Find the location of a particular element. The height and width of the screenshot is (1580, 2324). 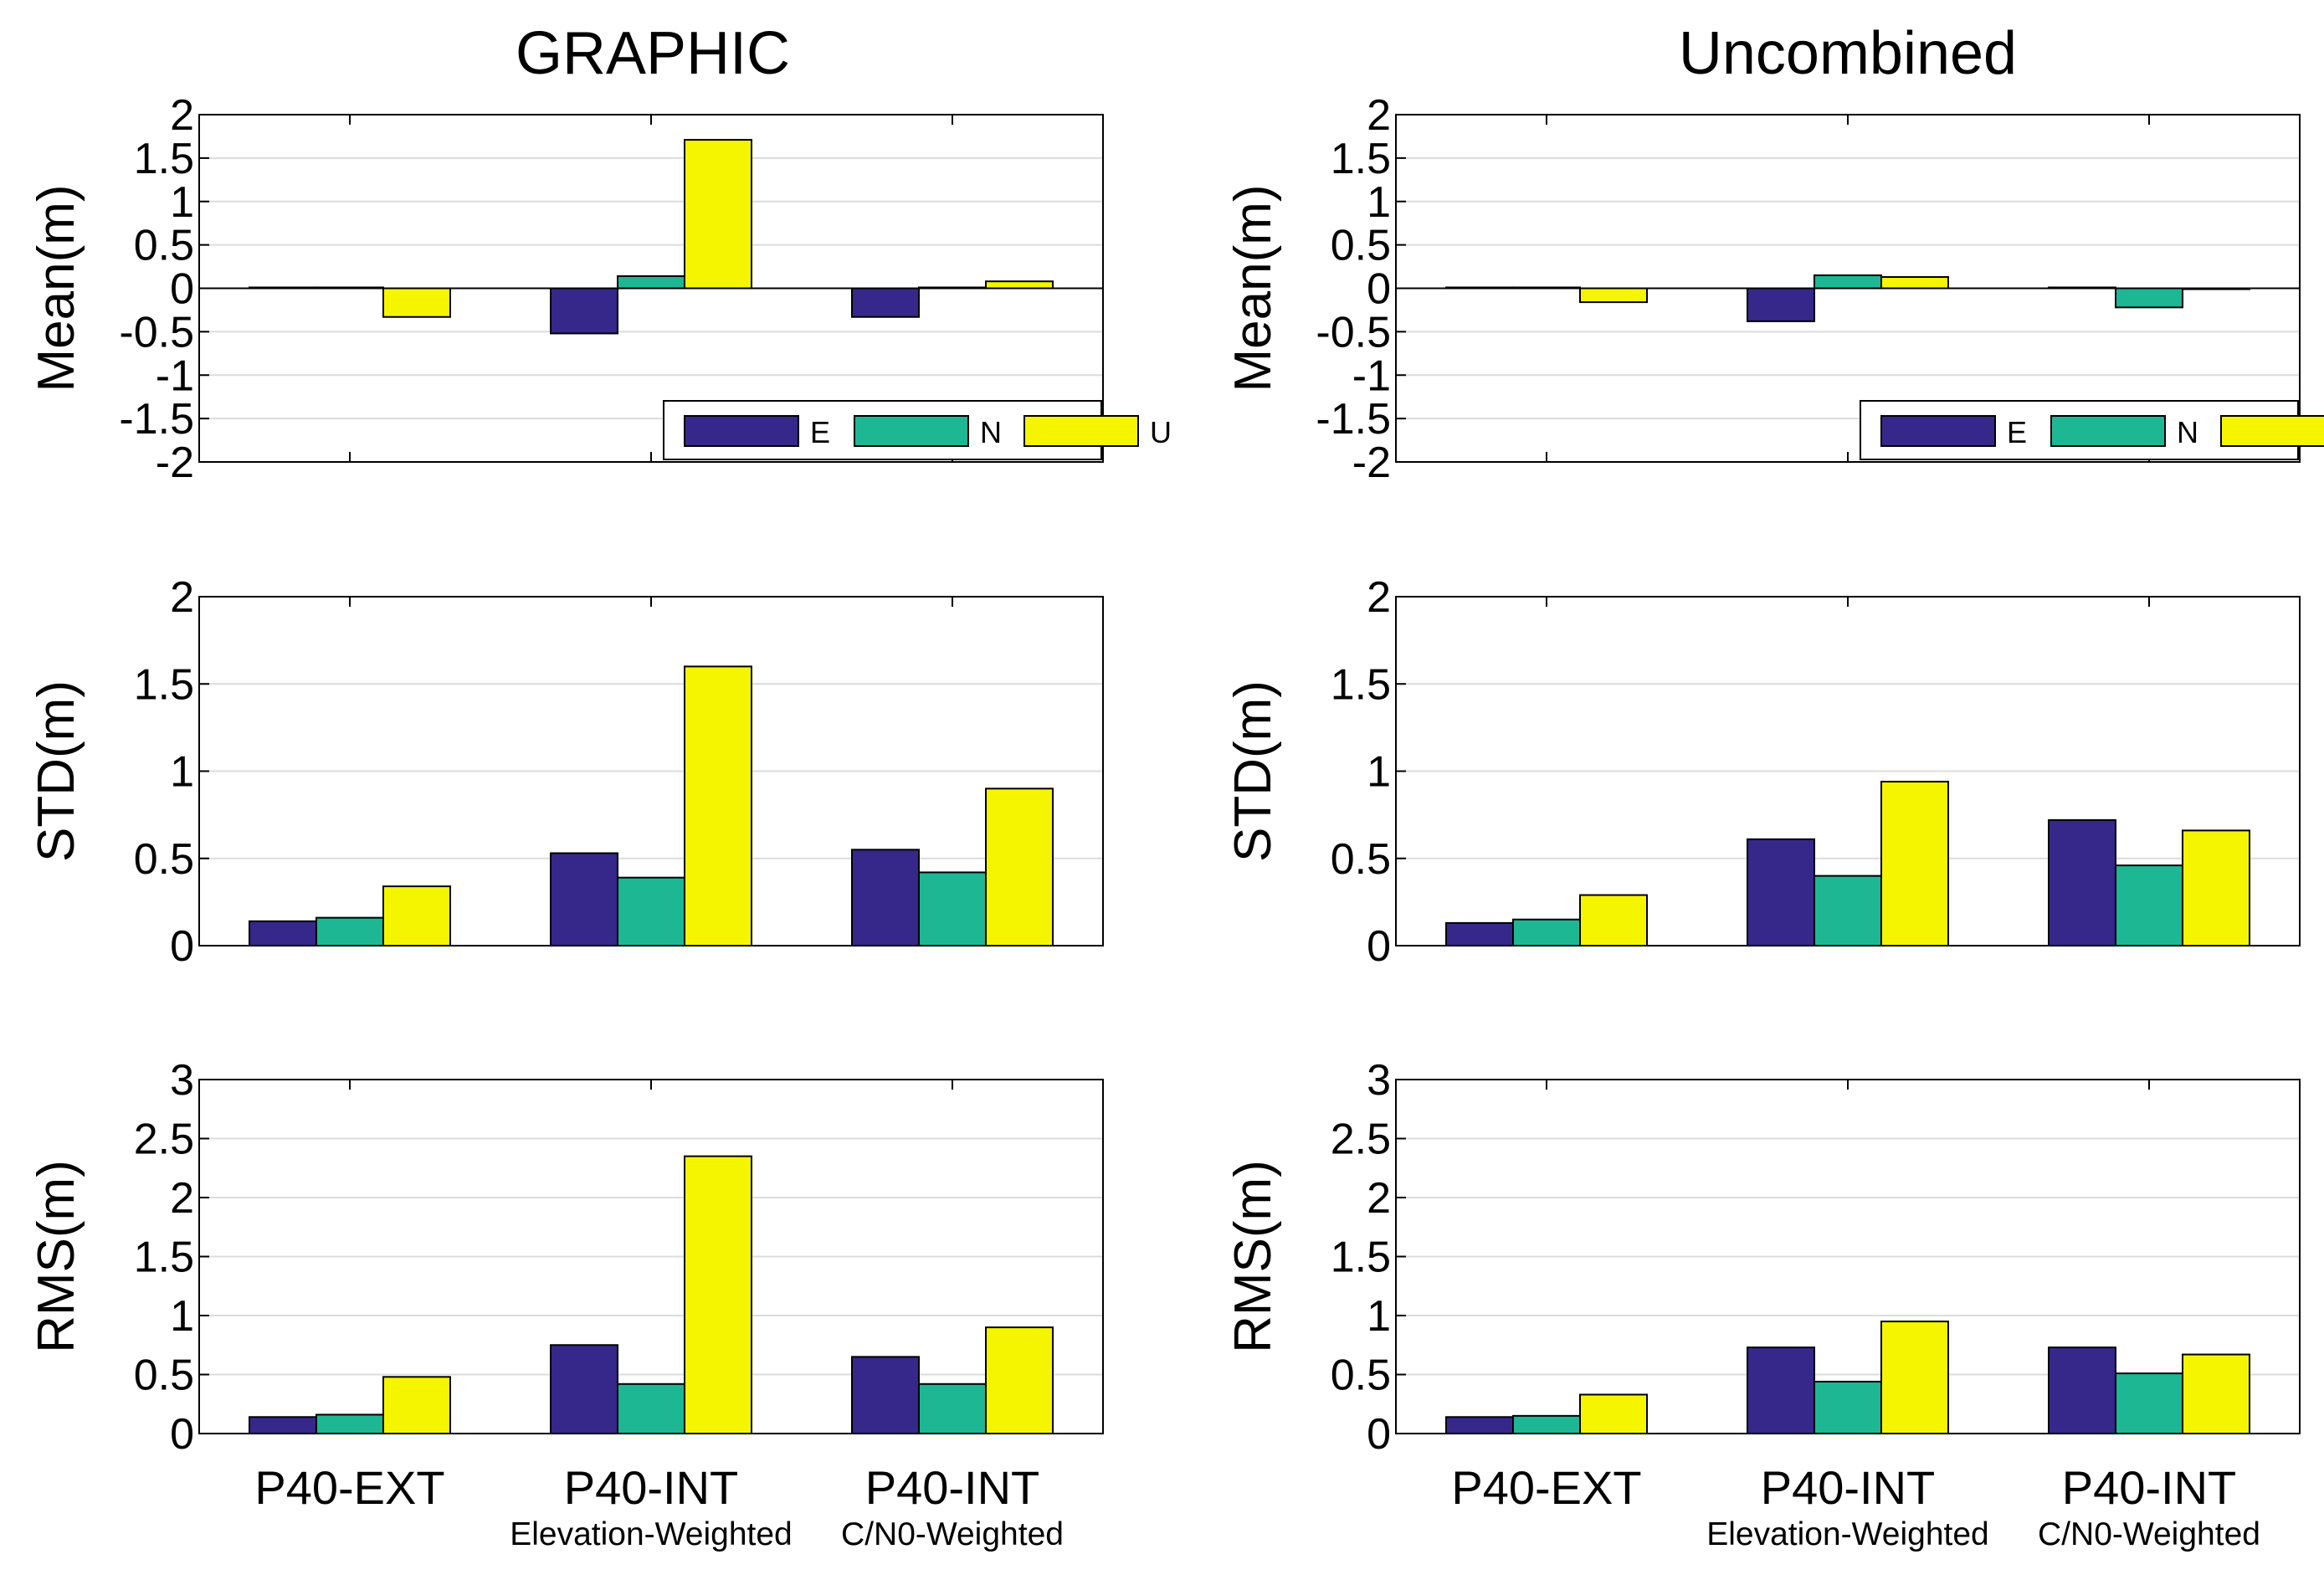

y-tick-label: 2.5 is located at coordinates (164, 1140).